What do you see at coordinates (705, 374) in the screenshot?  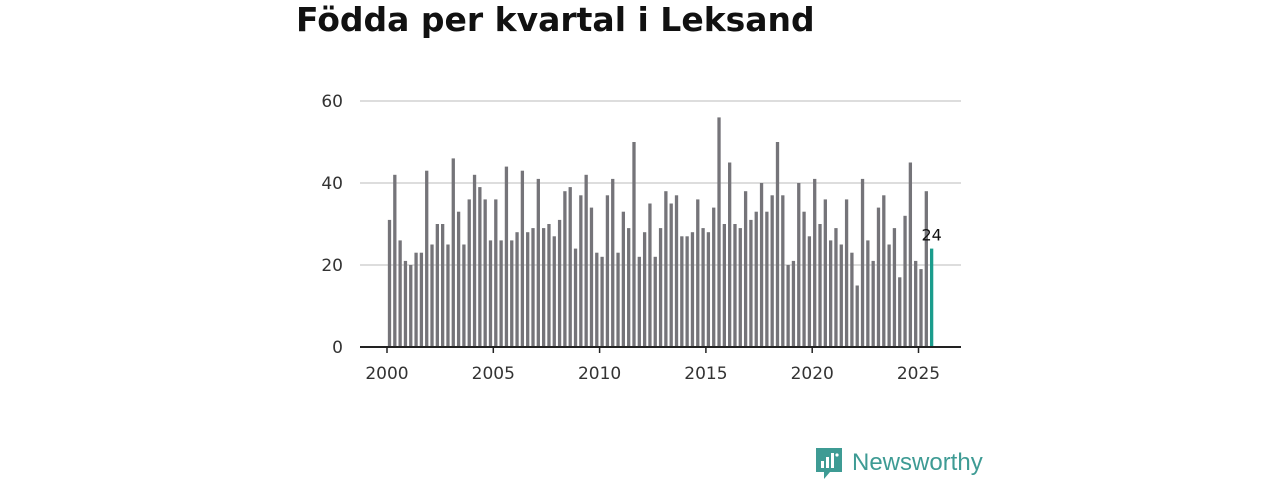 I see `x-tick-label: 2015` at bounding box center [705, 374].